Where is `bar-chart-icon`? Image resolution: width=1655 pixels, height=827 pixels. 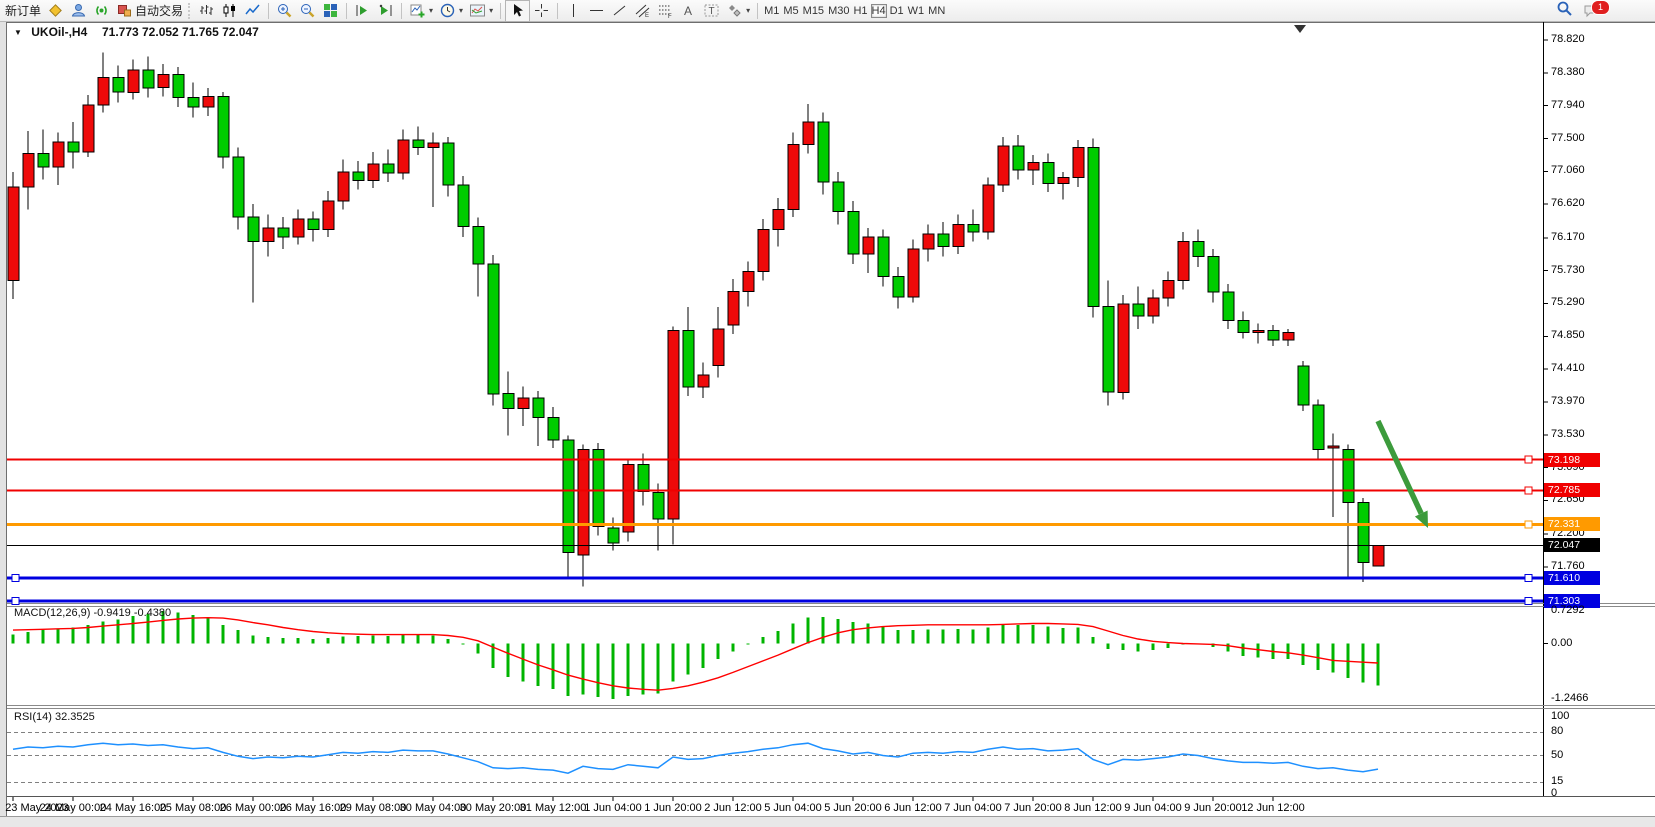 bar-chart-icon is located at coordinates (206, 11).